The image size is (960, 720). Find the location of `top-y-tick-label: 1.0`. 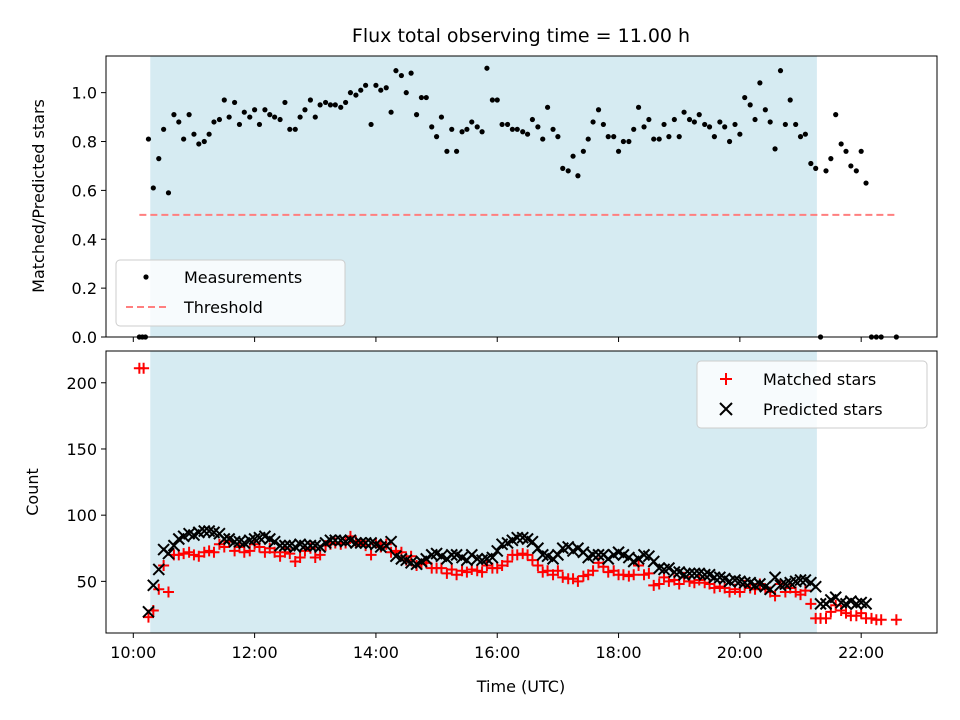

top-y-tick-label: 1.0 is located at coordinates (84, 93).